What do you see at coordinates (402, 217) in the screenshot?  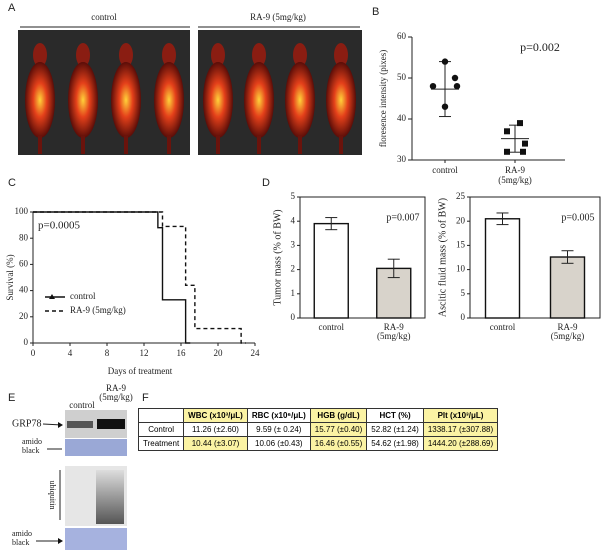 I see `annotation: p=0.007` at bounding box center [402, 217].